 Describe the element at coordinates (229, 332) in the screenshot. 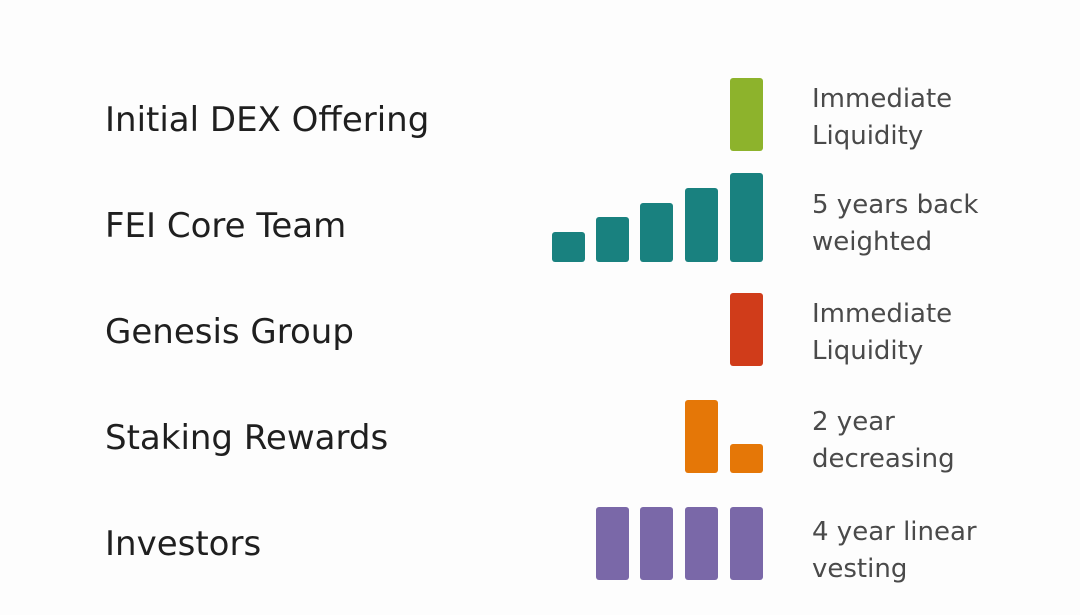

I see `row-label: Genesis Group` at that location.